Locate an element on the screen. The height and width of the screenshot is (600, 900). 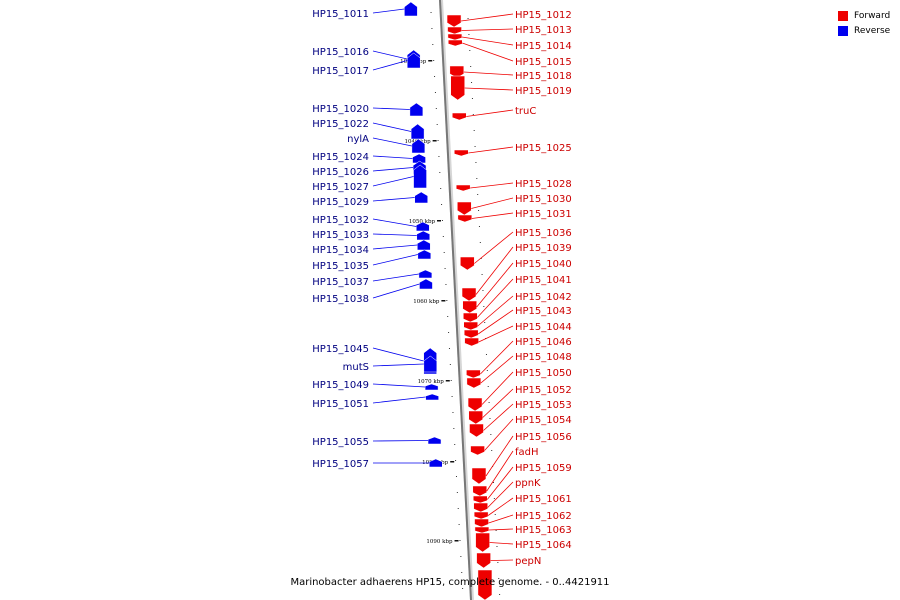
forward-gene-label: HP15_1012 is located at coordinates (543, 15).